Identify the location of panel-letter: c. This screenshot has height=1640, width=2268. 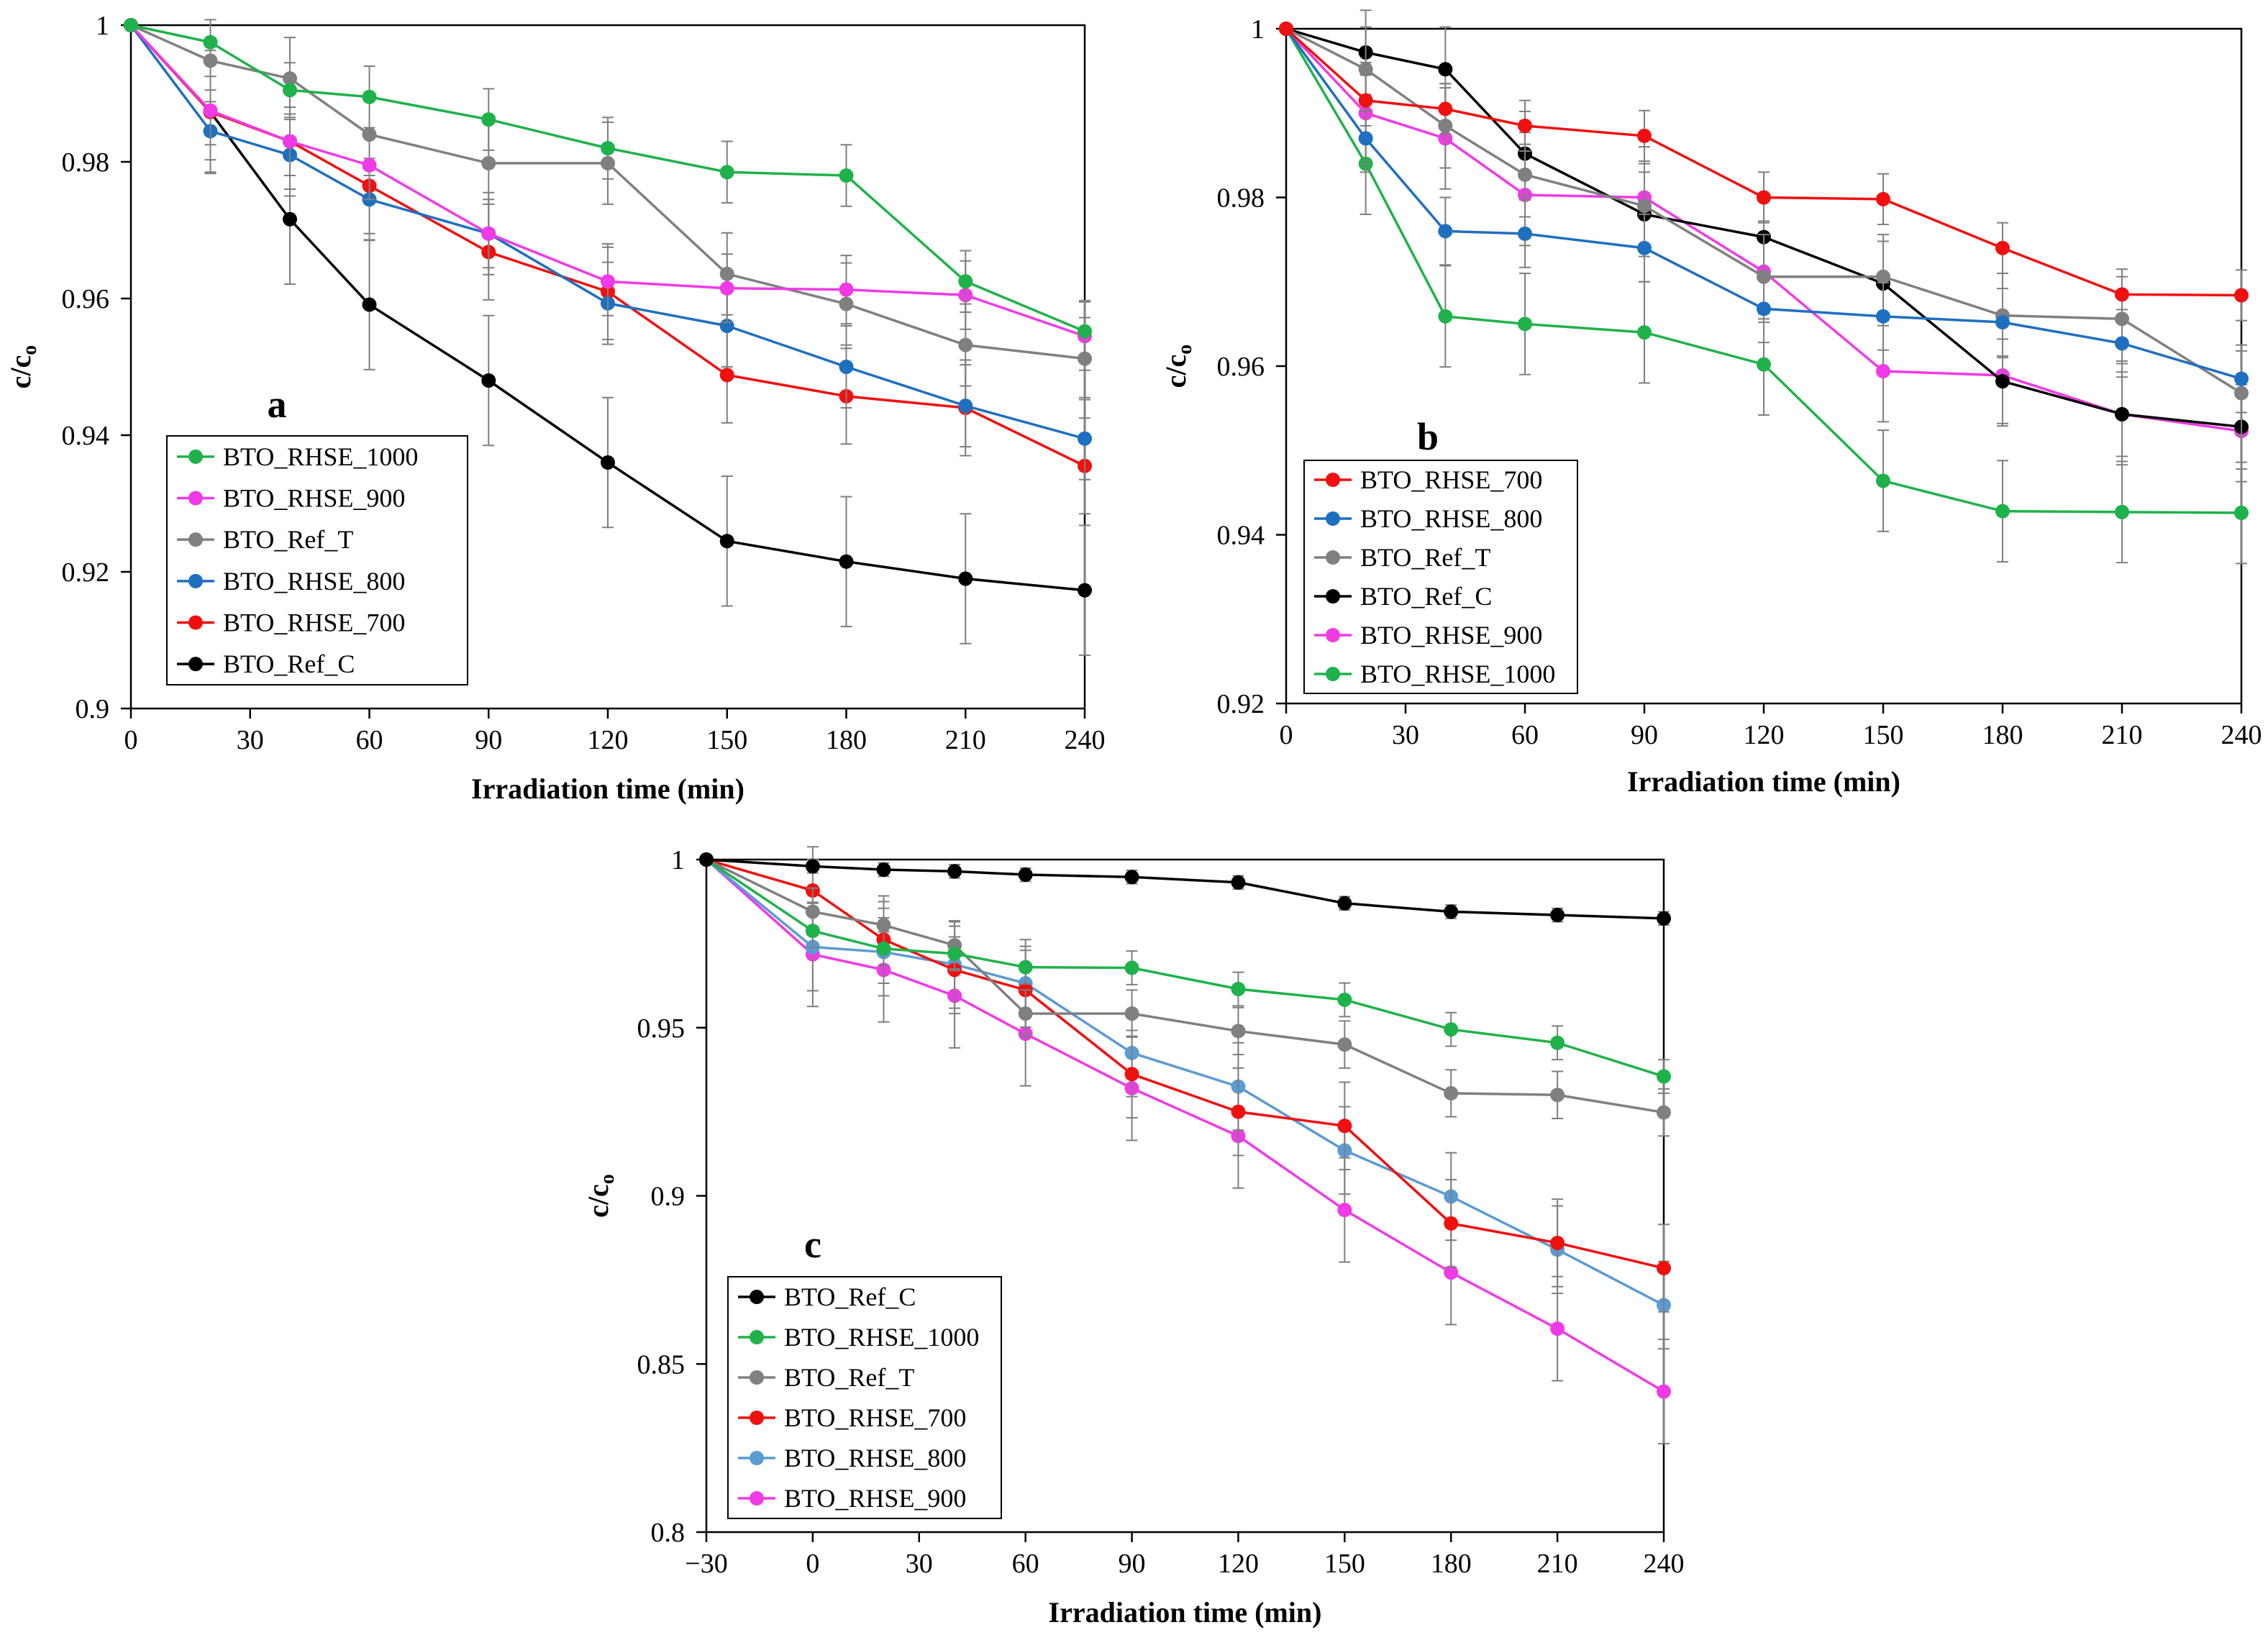
(812, 1244).